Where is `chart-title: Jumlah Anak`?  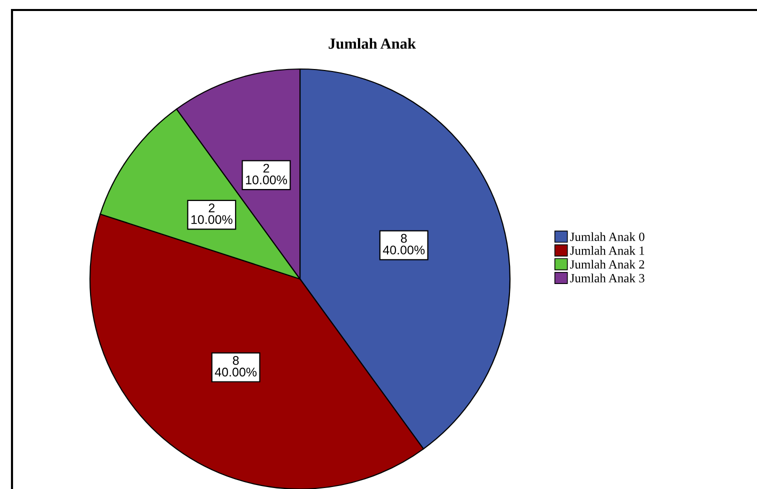 chart-title: Jumlah Anak is located at coordinates (372, 43).